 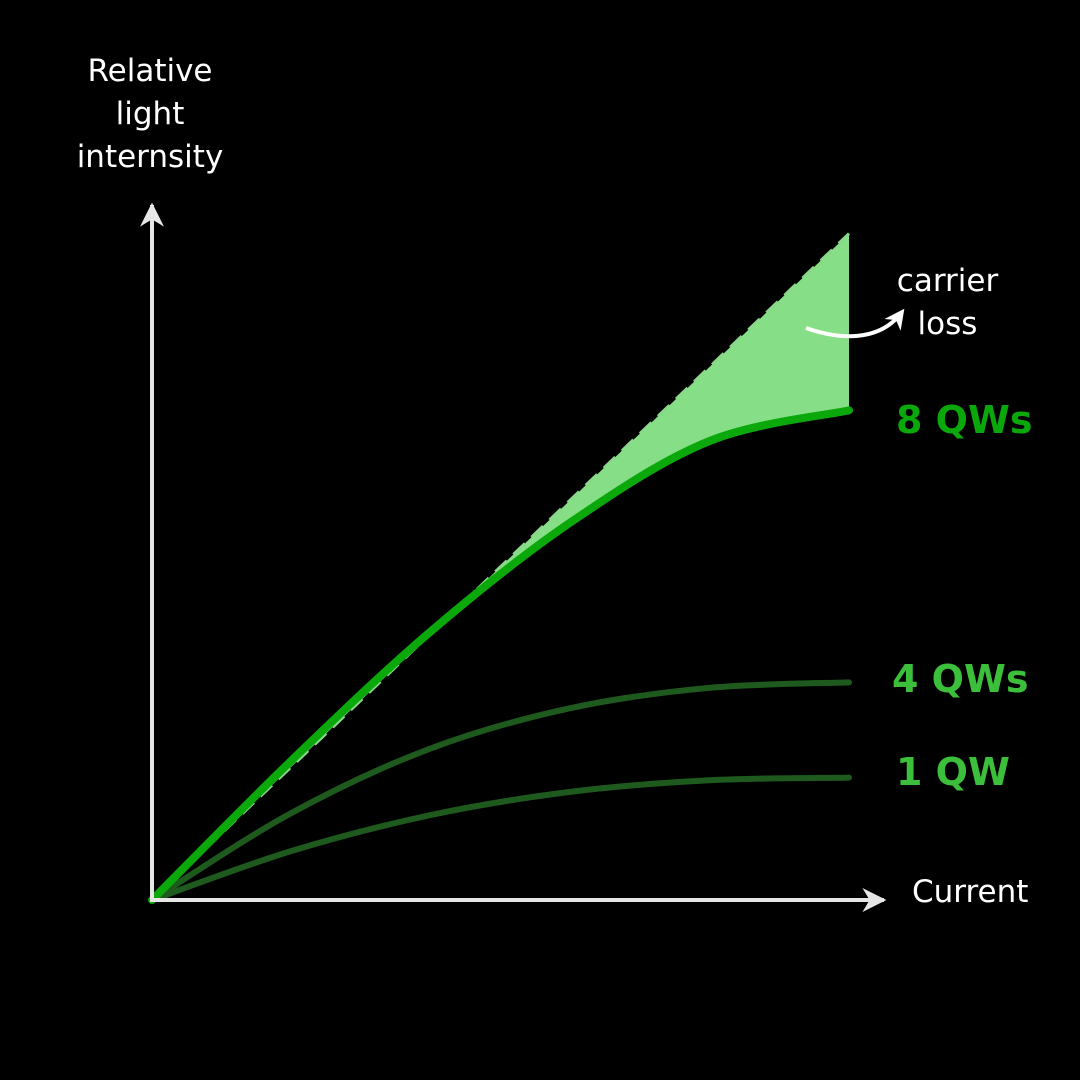 I want to click on y-axis-label: Relative light internsity, so click(x=150, y=114).